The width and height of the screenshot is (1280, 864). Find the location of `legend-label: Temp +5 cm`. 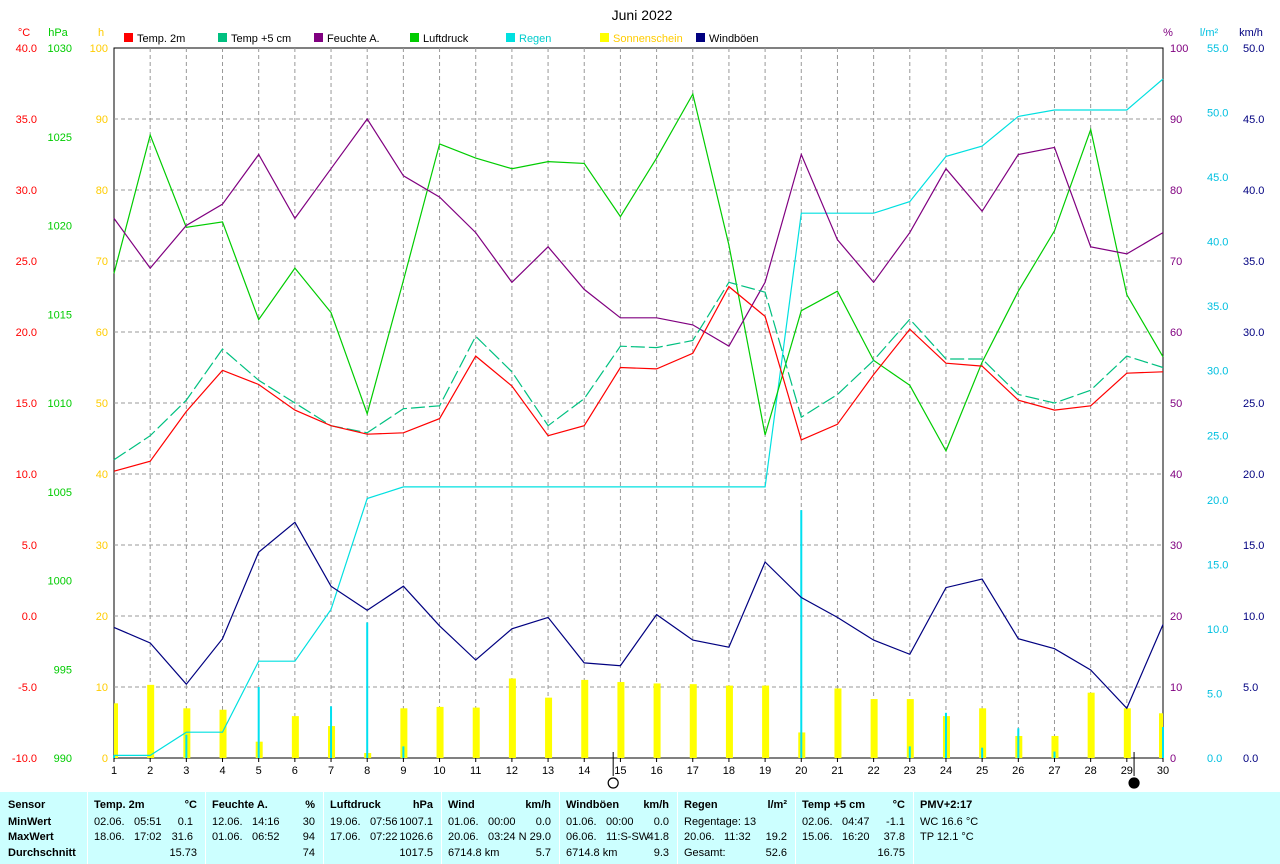

legend-label: Temp +5 cm is located at coordinates (261, 39).